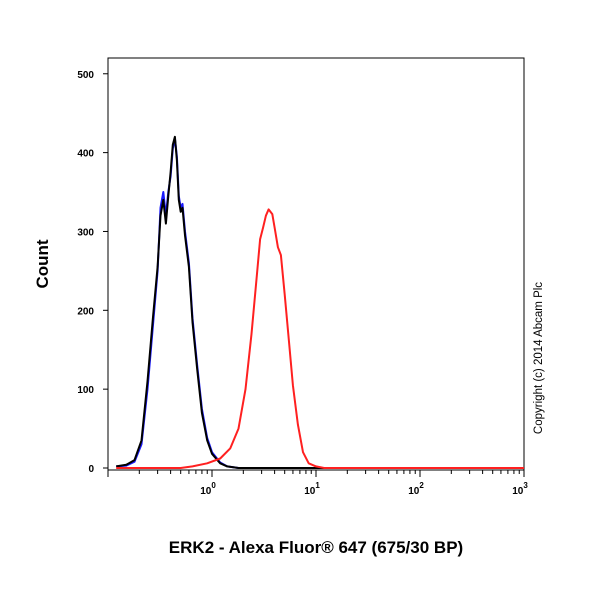 The height and width of the screenshot is (600, 600). I want to click on y-tick-label: 300, so click(85, 232).